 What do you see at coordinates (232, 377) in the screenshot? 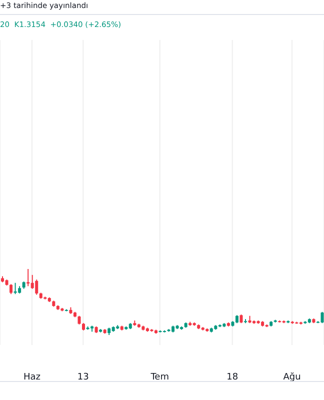
I see `x-tick-label: 18` at bounding box center [232, 377].